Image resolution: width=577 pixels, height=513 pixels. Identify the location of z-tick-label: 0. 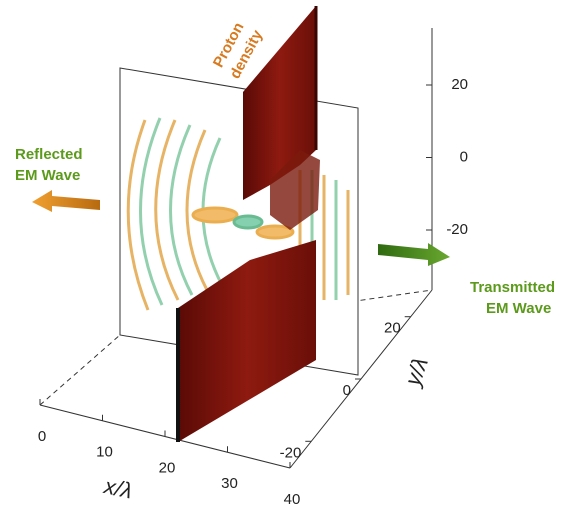
(464, 156).